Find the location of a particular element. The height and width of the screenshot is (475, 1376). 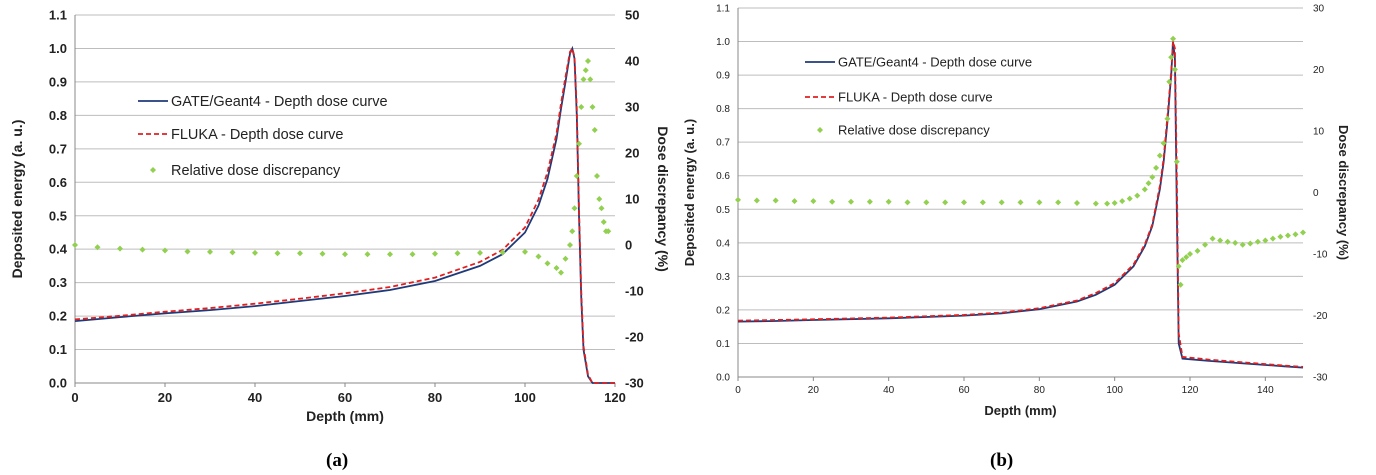

y-tick-label: 0.7 is located at coordinates (58, 148).